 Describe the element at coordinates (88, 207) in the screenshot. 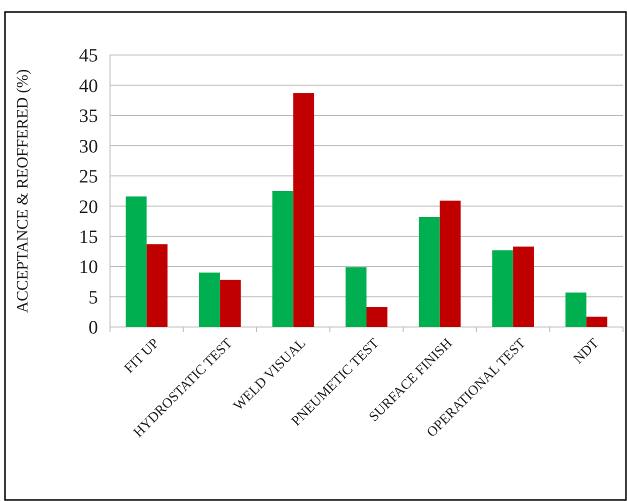

I see `y-tick-label: 20` at that location.